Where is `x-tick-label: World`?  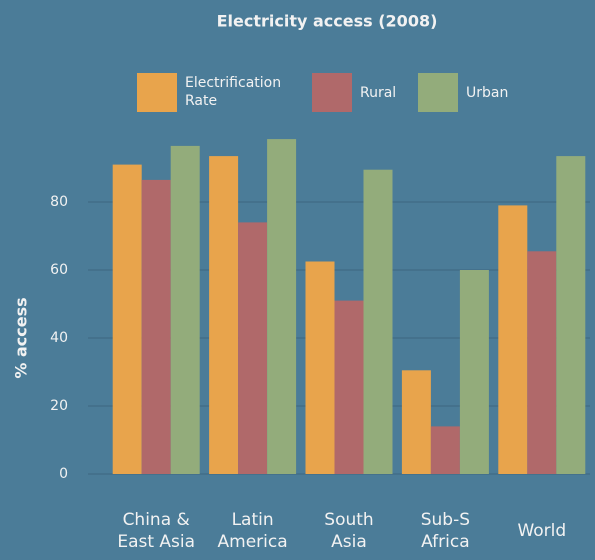
x-tick-label: World is located at coordinates (542, 531).